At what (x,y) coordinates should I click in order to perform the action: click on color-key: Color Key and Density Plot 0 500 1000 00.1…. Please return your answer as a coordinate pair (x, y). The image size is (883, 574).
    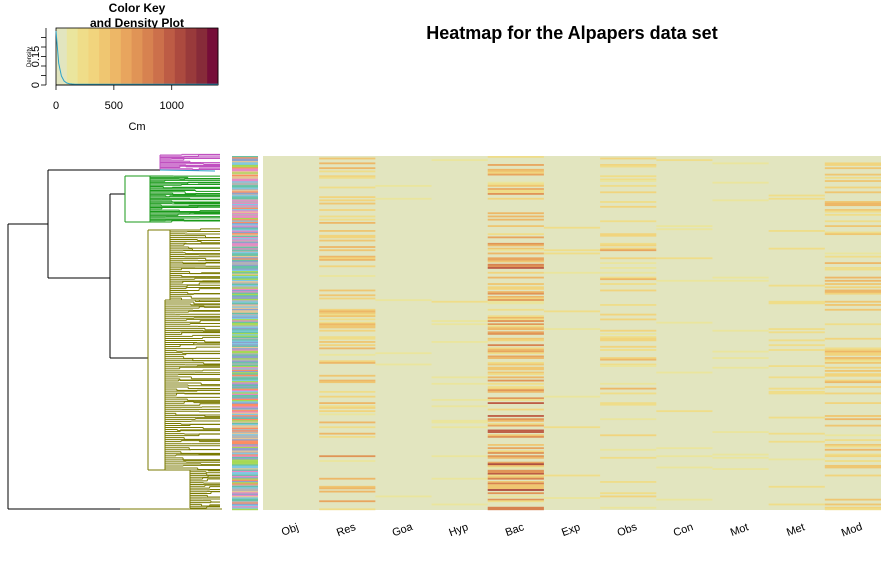
    Looking at the image, I should click on (123, 67).